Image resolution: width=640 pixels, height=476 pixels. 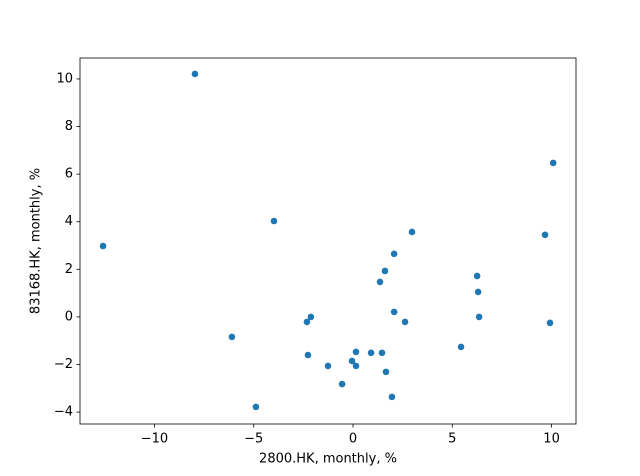 I want to click on x-tick-label: 0, so click(x=353, y=439).